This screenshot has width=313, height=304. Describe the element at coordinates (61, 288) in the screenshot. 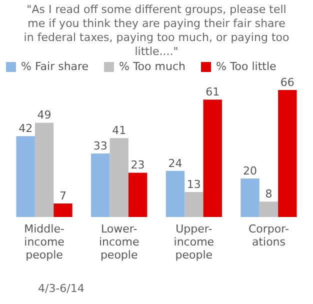

I see `text: 4/3-6/14` at that location.